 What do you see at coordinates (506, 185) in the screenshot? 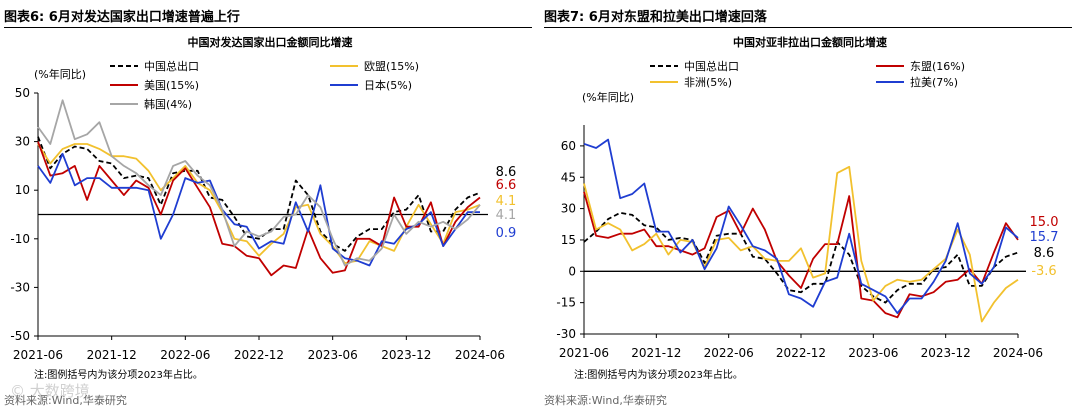
I see `end-value-label: 6.6` at bounding box center [506, 185].